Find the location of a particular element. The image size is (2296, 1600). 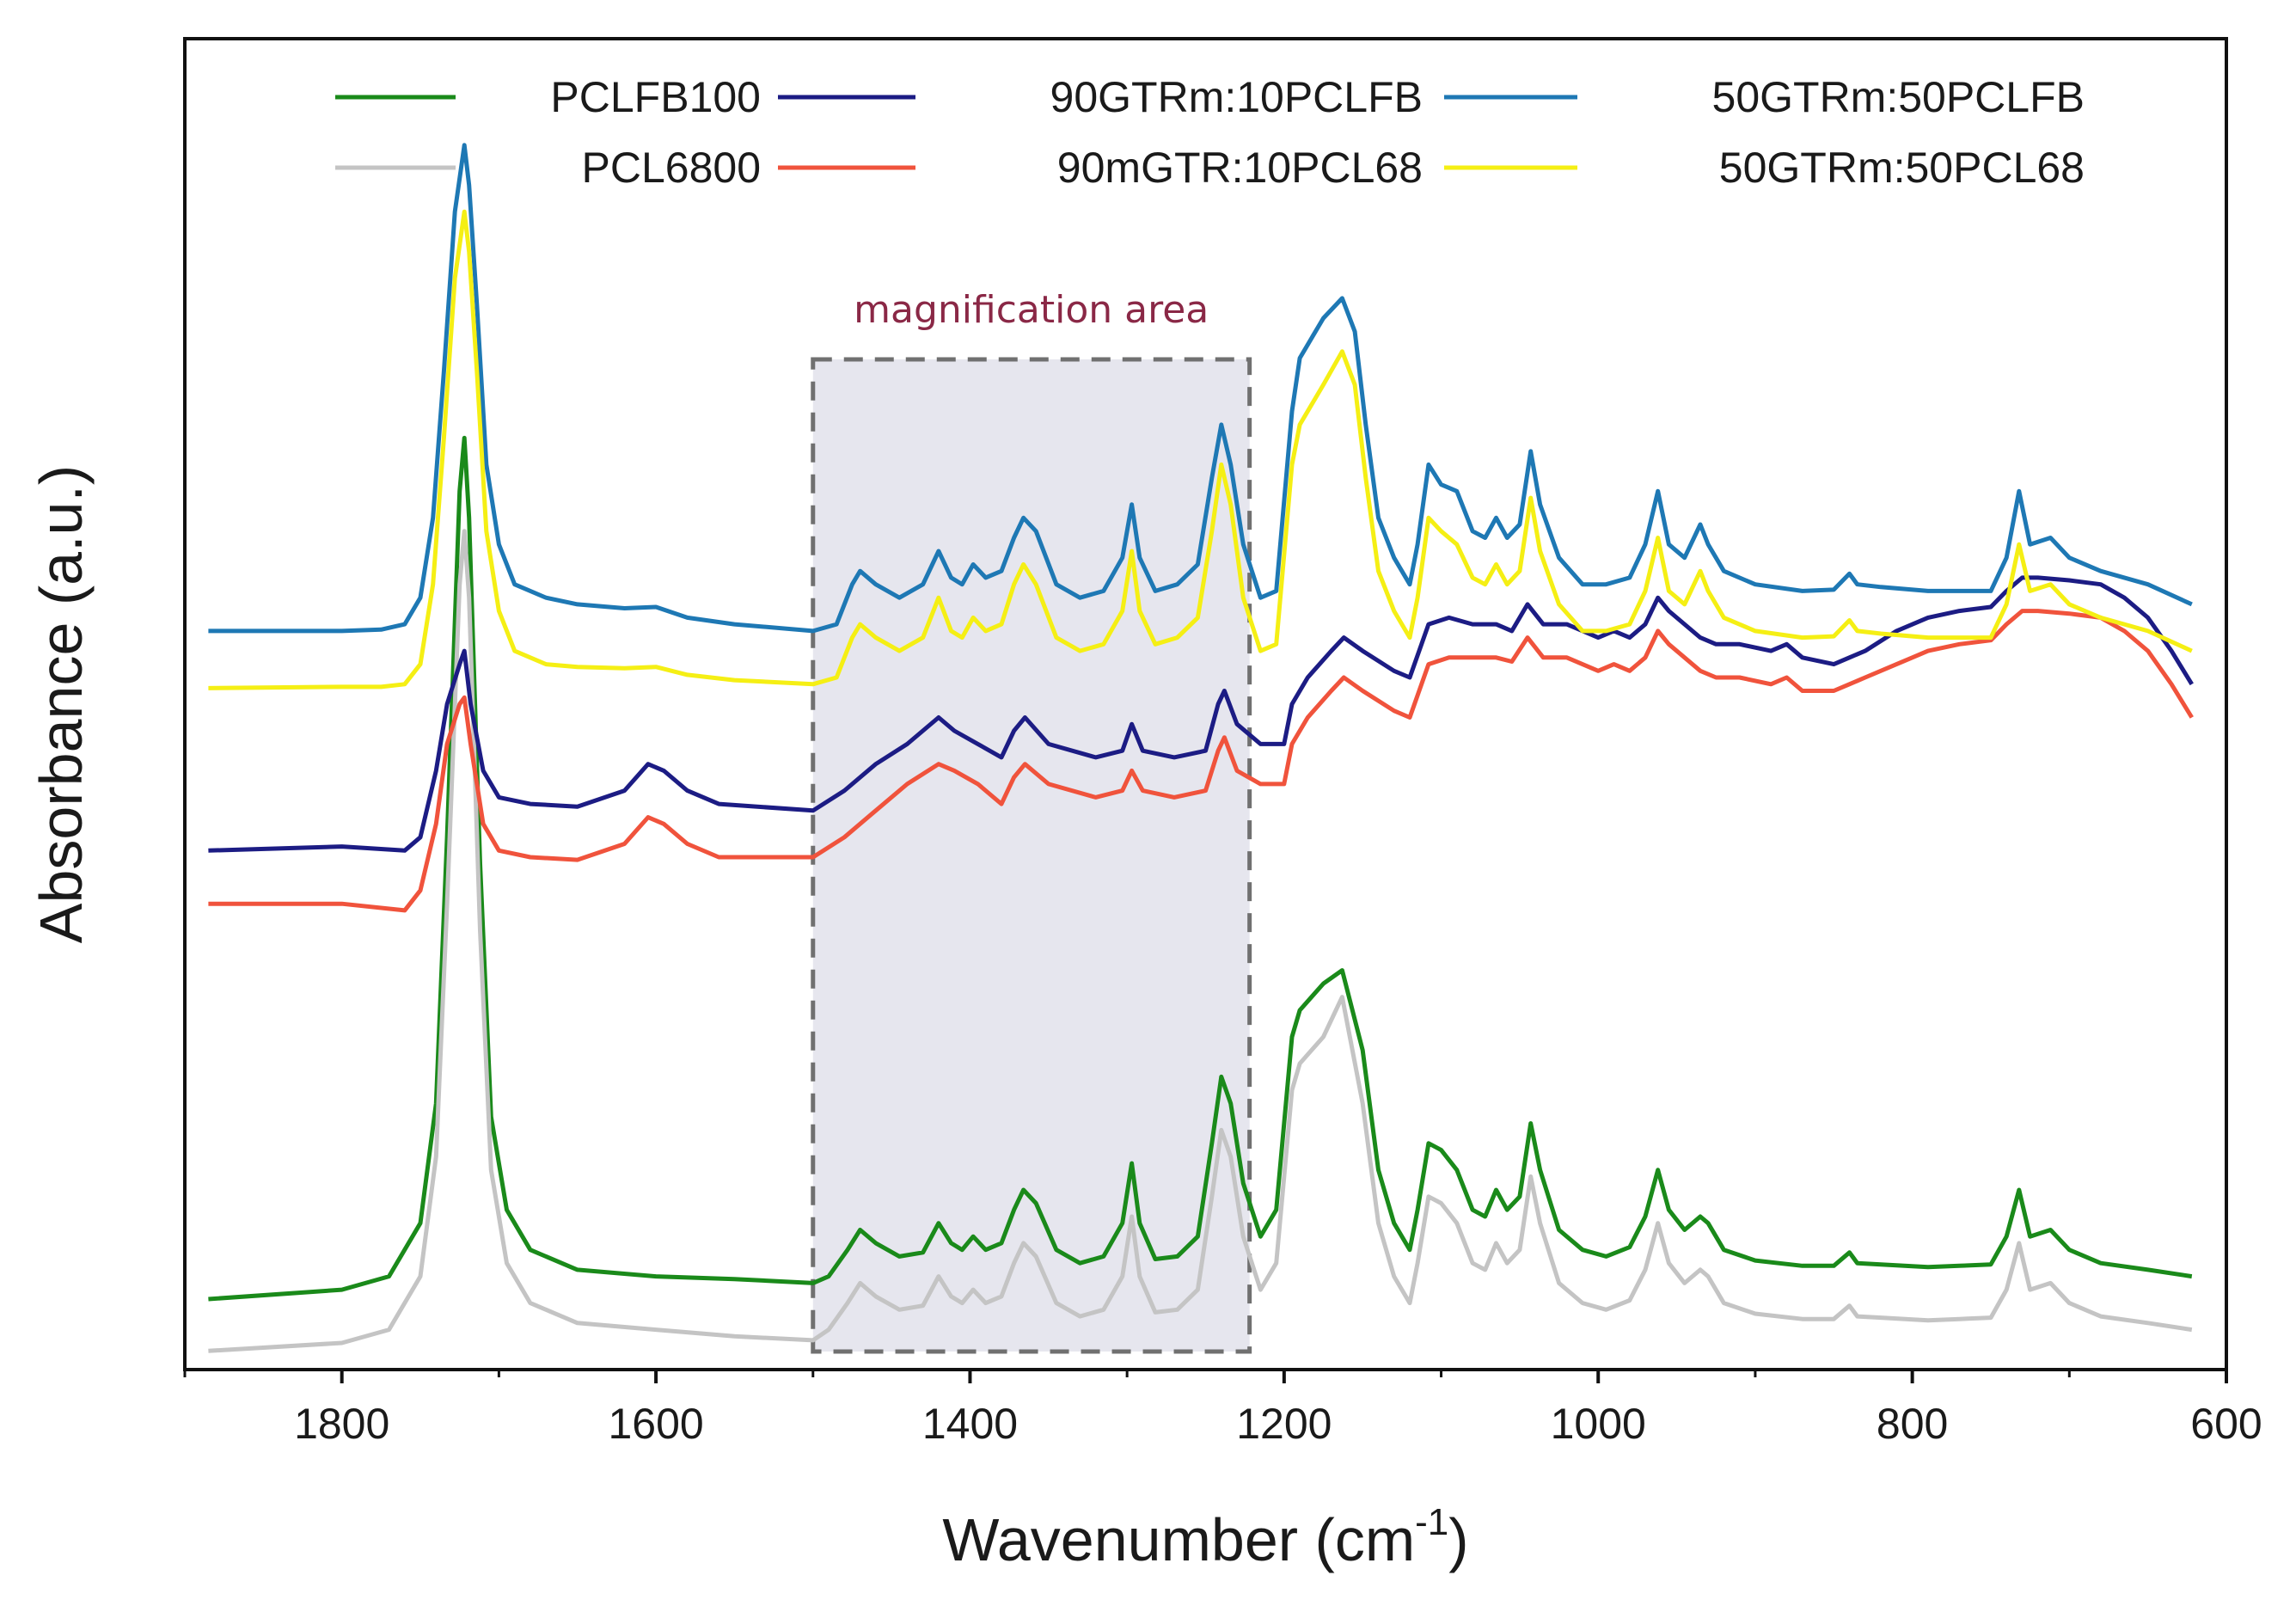

x-tick-label: 600 is located at coordinates (2226, 1424).